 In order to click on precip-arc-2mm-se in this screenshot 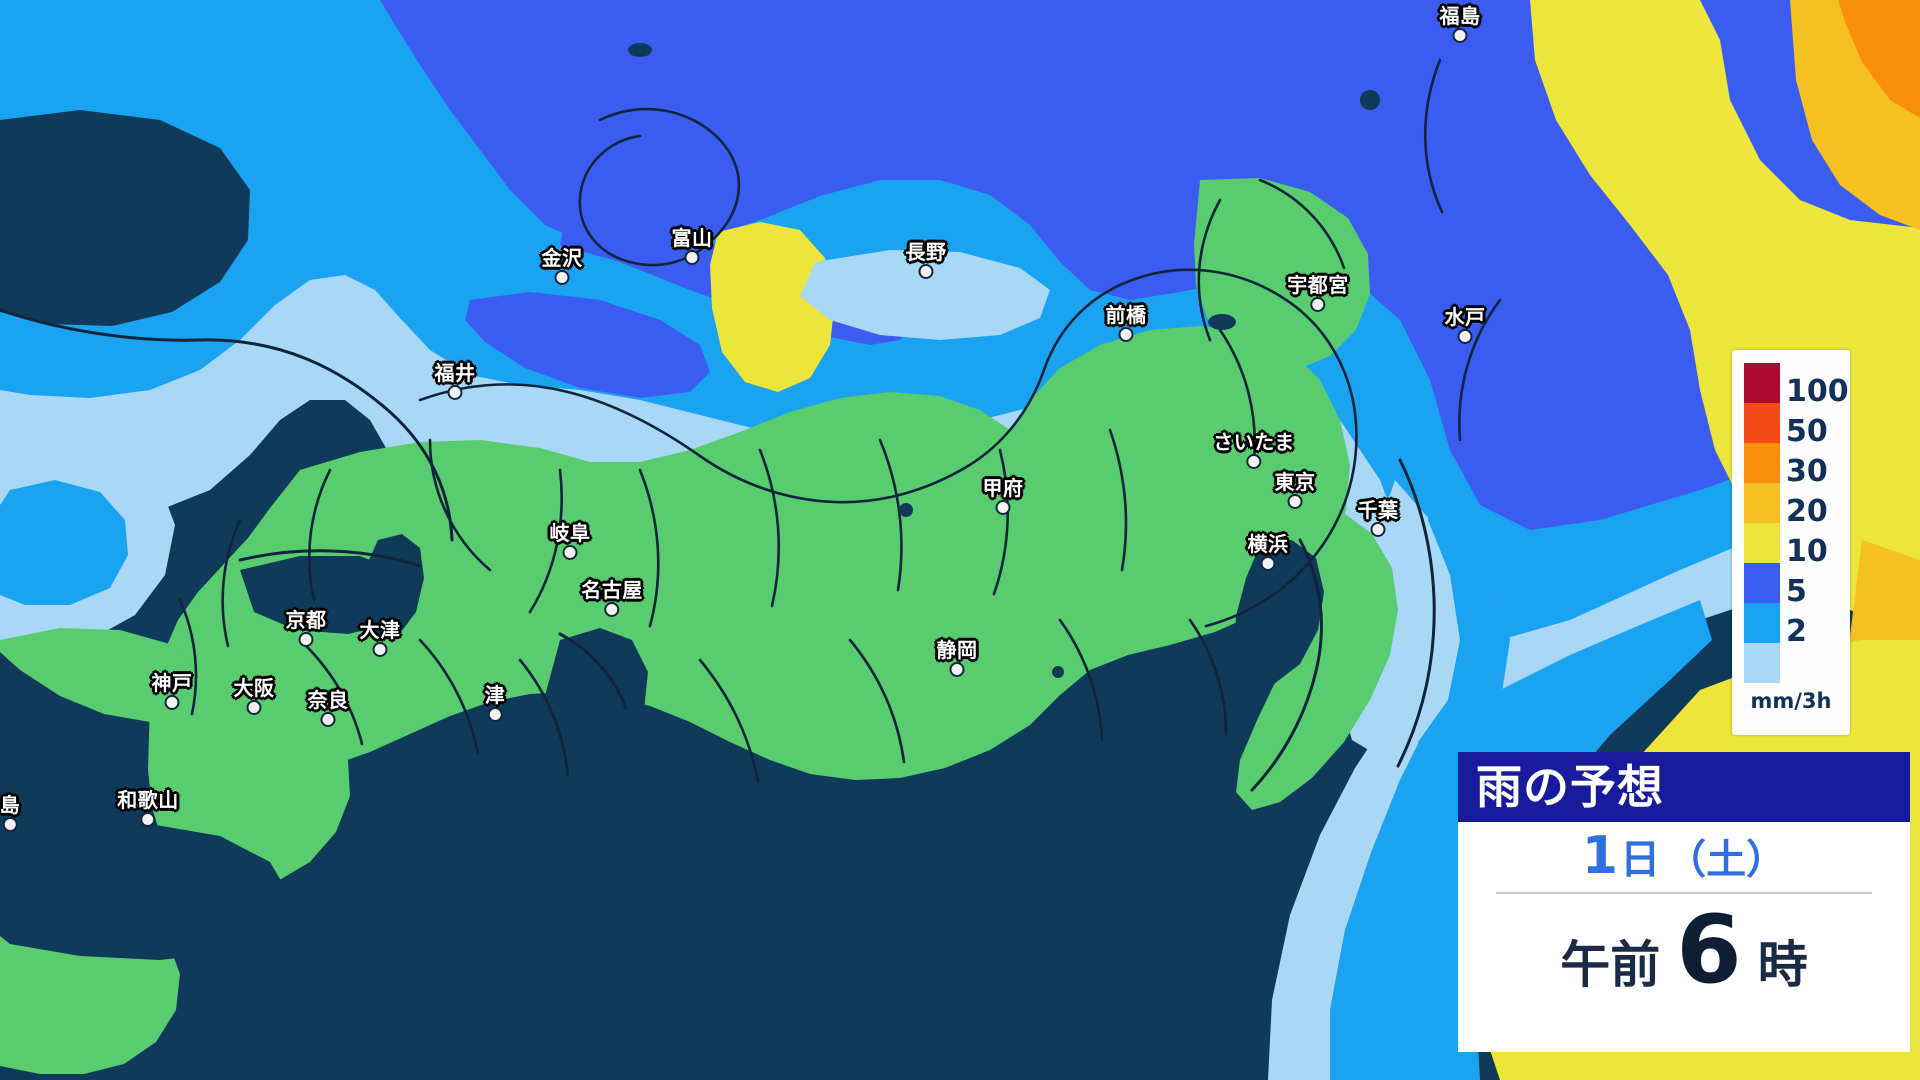, I will do `click(1349, 897)`.